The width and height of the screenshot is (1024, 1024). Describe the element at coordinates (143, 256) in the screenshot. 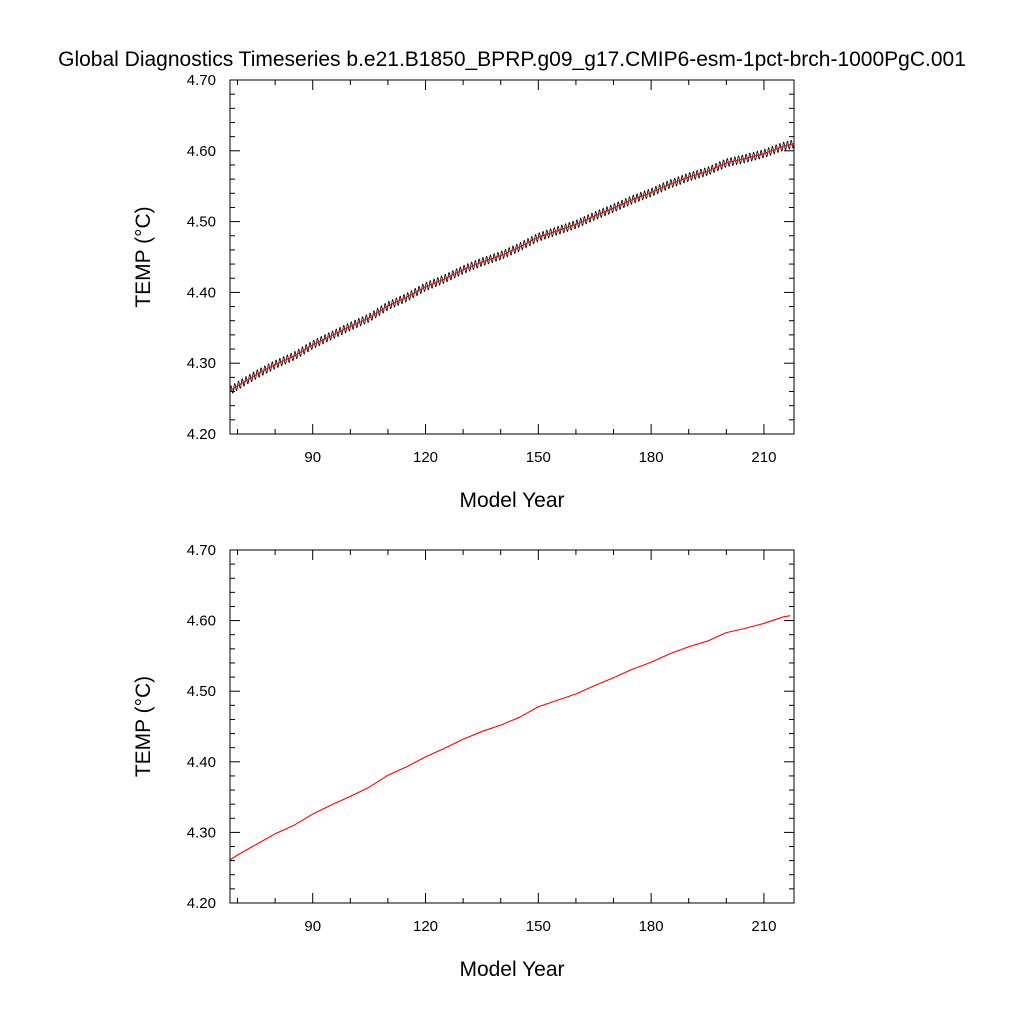

I see `y-axis-label-0: TEMP (°C)` at that location.